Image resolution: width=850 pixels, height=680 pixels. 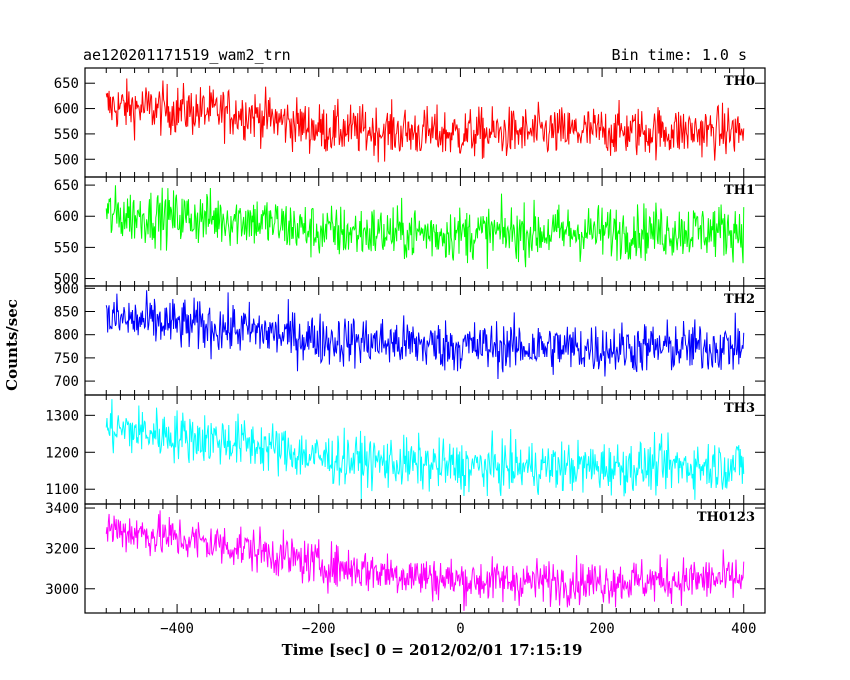 I want to click on panel-label-th0123: TH0123, so click(x=726, y=517).